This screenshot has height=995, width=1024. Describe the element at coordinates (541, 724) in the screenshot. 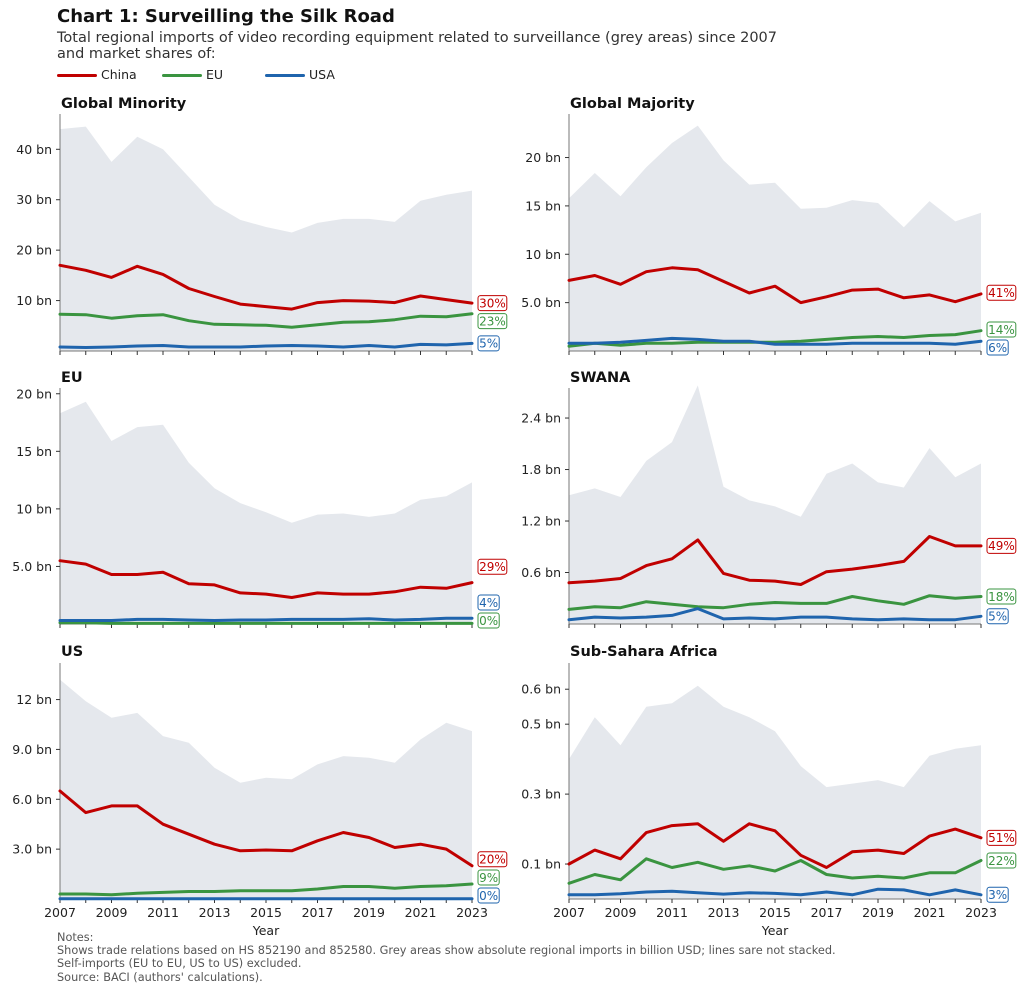

I see `y-tick-label: 0.5 bn` at that location.